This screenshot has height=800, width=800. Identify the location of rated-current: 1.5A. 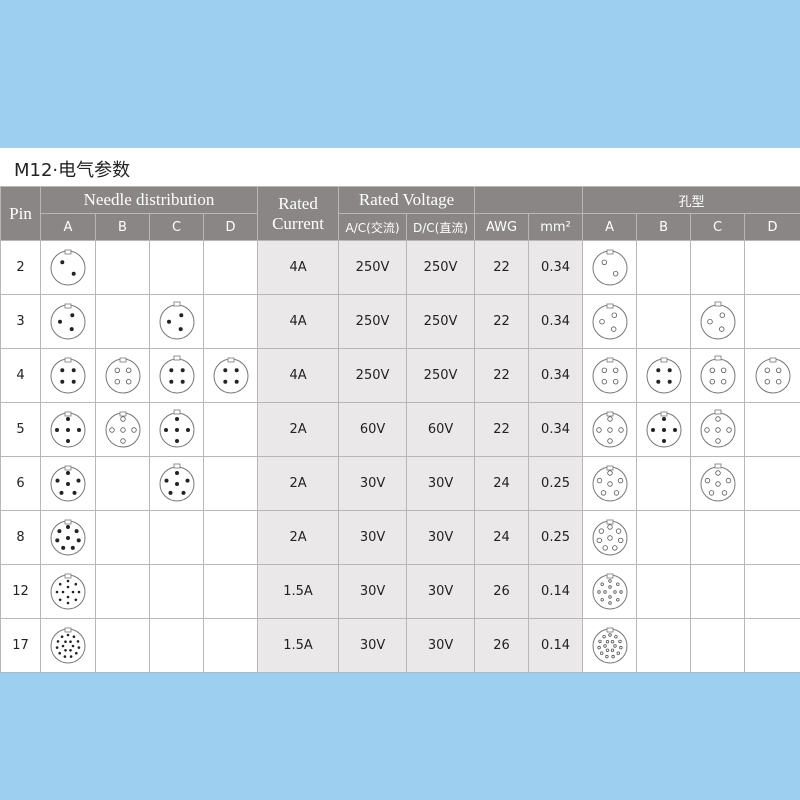
(298, 591).